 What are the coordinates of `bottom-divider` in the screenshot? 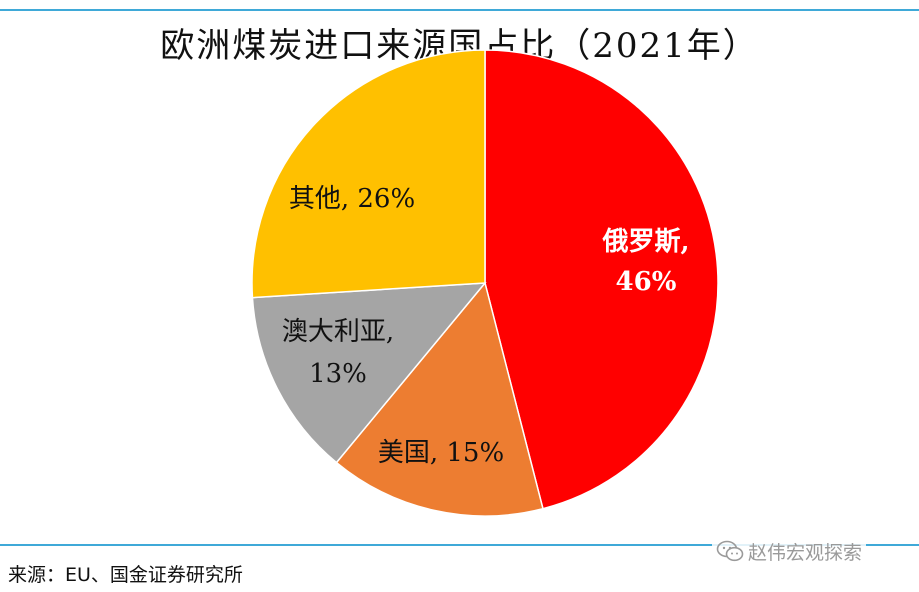 It's located at (459, 545).